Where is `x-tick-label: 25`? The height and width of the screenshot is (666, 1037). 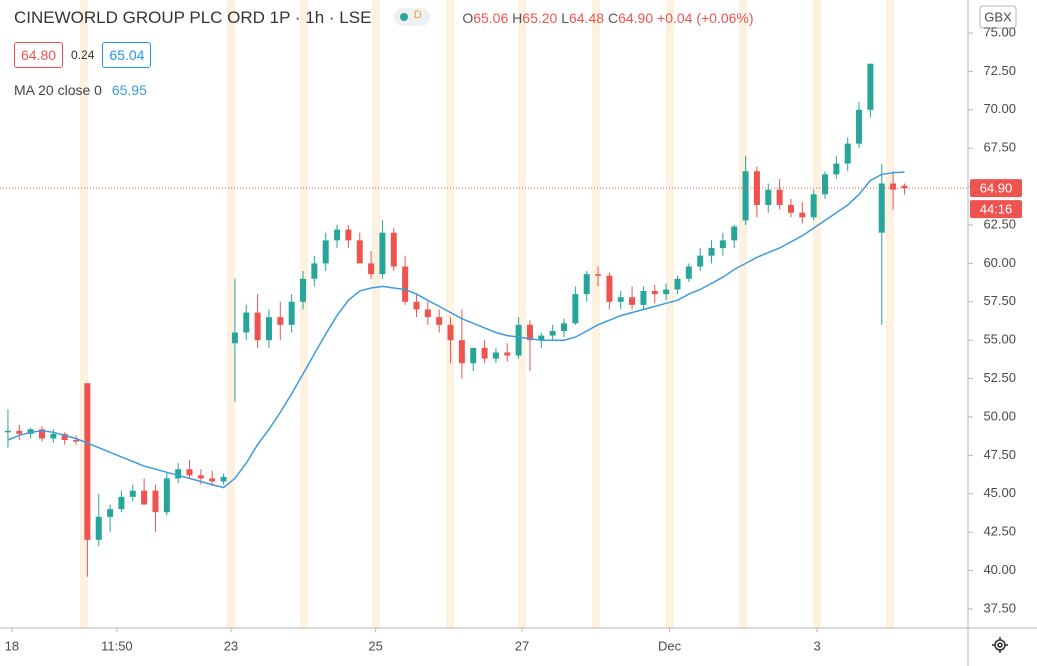
x-tick-label: 25 is located at coordinates (375, 645).